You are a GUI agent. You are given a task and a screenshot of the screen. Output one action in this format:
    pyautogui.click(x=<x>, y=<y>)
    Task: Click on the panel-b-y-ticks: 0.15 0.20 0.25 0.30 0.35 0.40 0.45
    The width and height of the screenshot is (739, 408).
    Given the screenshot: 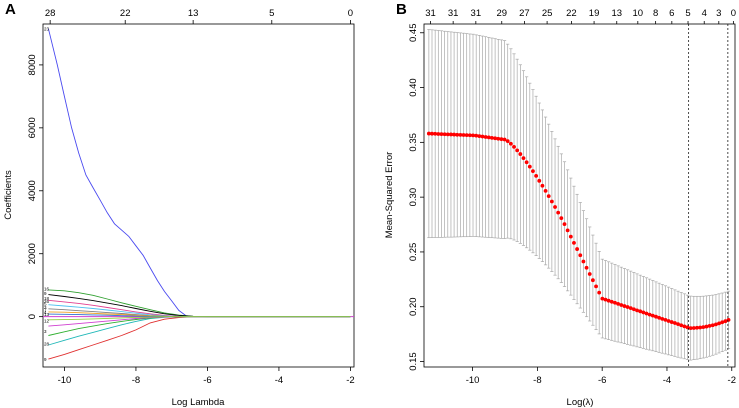 What is the action you would take?
    pyautogui.click(x=416, y=197)
    